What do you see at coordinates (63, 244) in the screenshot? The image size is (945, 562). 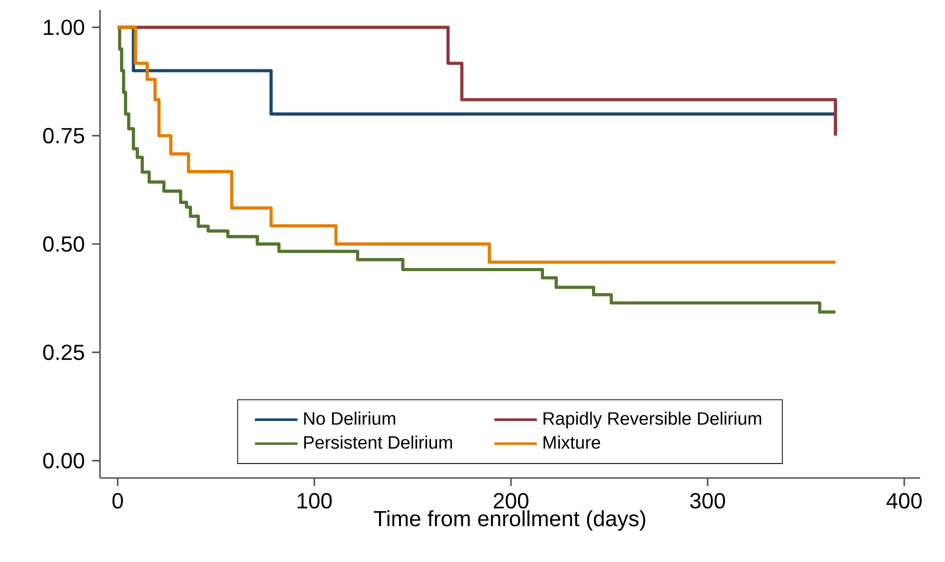 I see `y-tick-label: 0.50` at bounding box center [63, 244].